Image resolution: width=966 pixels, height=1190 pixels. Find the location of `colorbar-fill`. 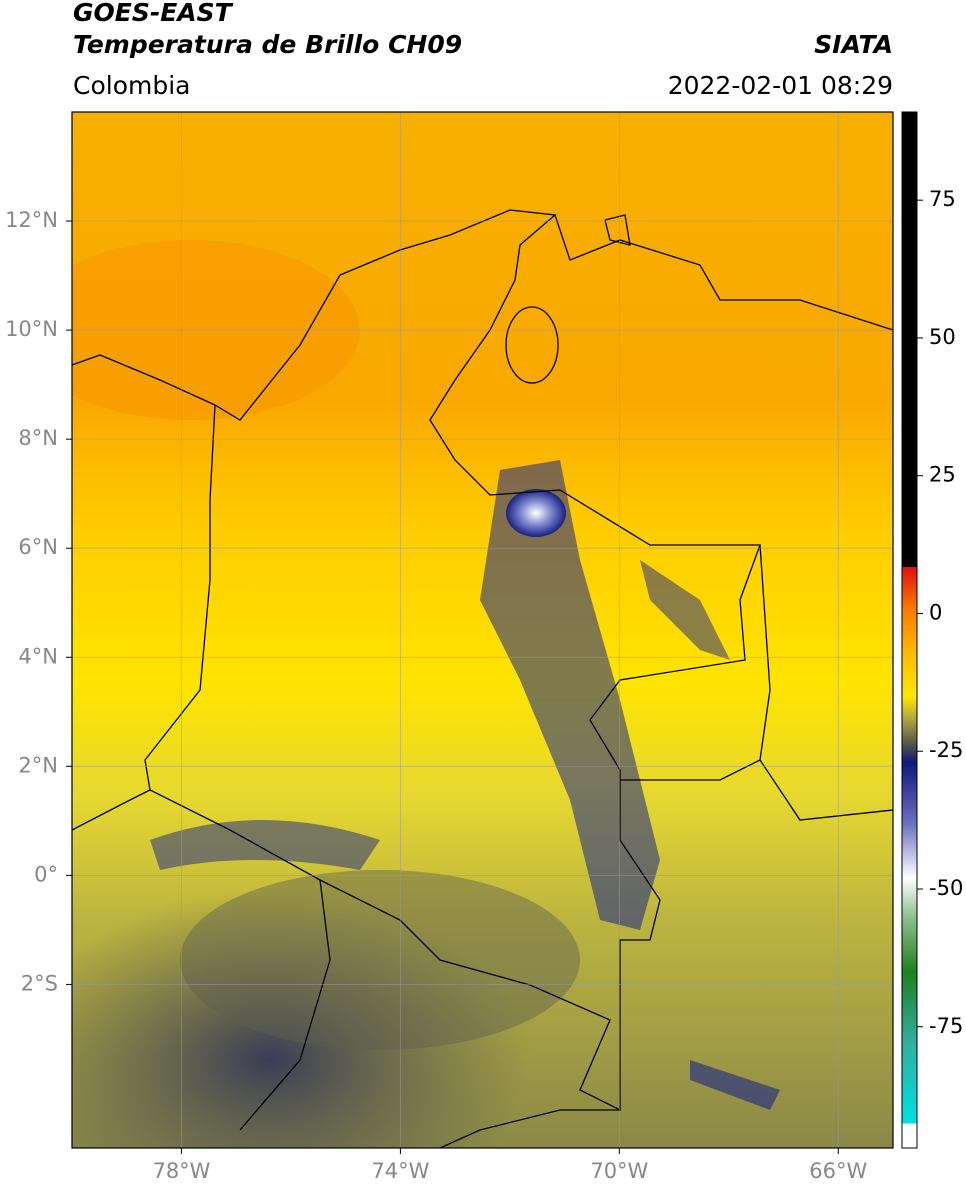

colorbar-fill is located at coordinates (909, 630).